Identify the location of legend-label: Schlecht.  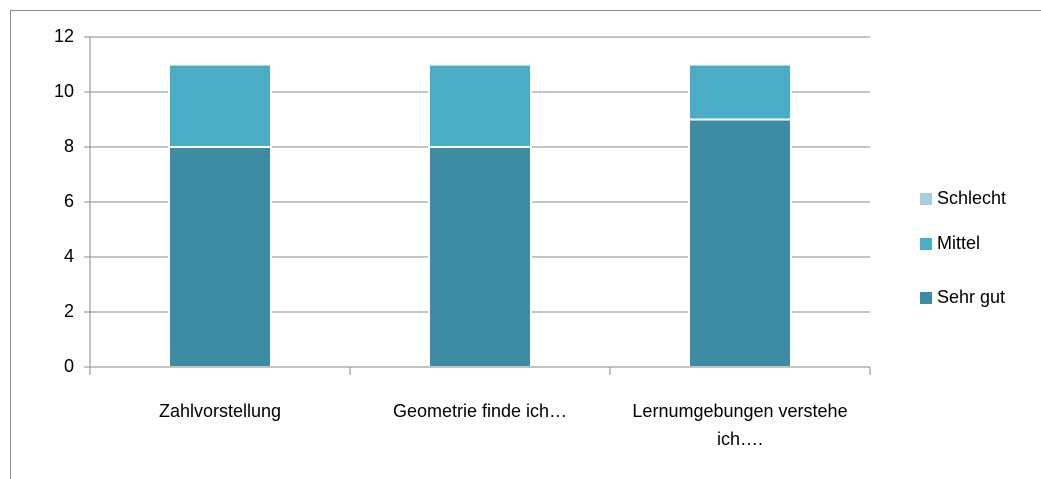
(971, 198).